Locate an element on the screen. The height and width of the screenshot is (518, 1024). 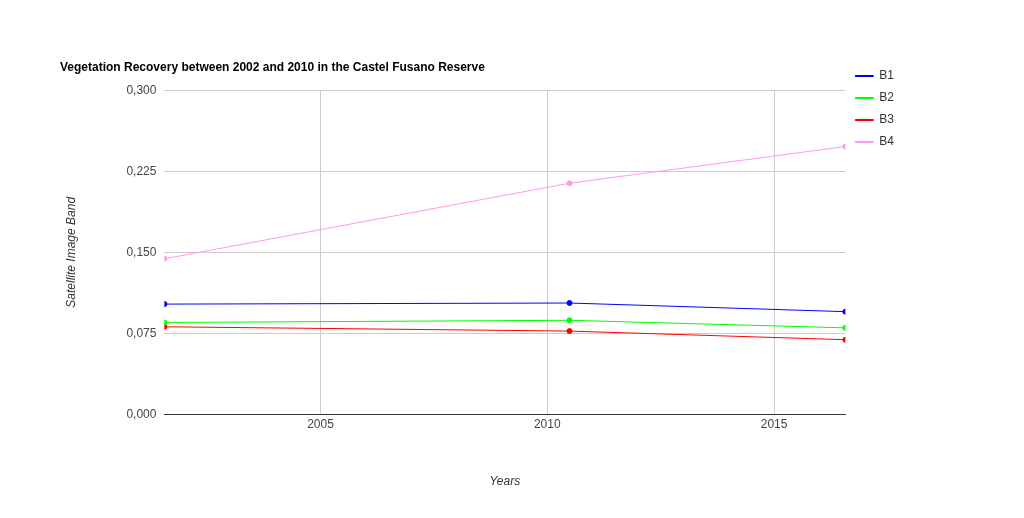
x-axis-title: Years is located at coordinates (505, 481).